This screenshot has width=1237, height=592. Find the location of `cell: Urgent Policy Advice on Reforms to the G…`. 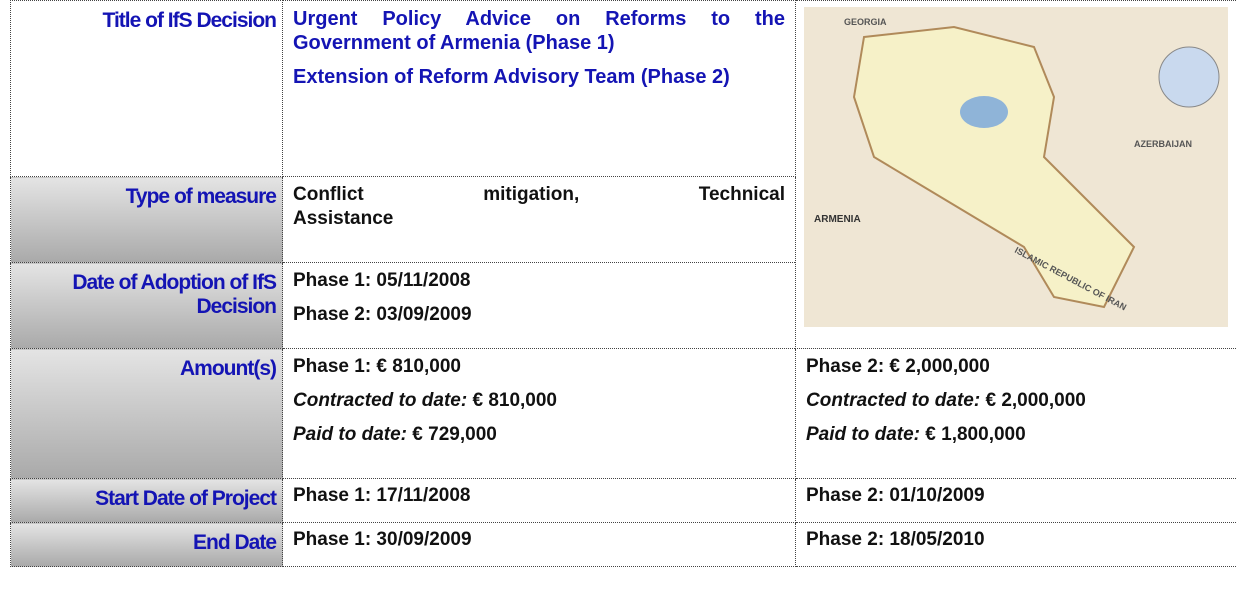

cell: Urgent Policy Advice on Reforms to the G… is located at coordinates (539, 88).